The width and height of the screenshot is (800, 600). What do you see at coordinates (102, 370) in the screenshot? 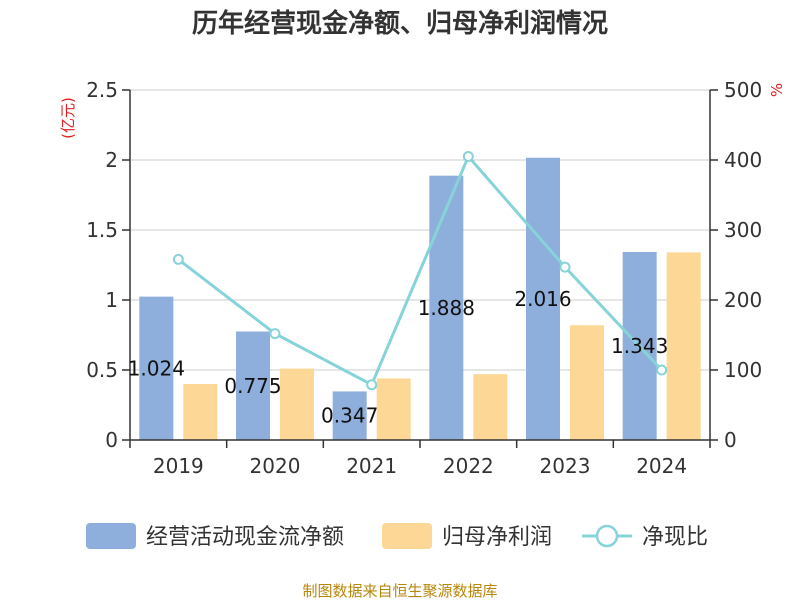
I see `left-tick-label: 0.5` at bounding box center [102, 370].